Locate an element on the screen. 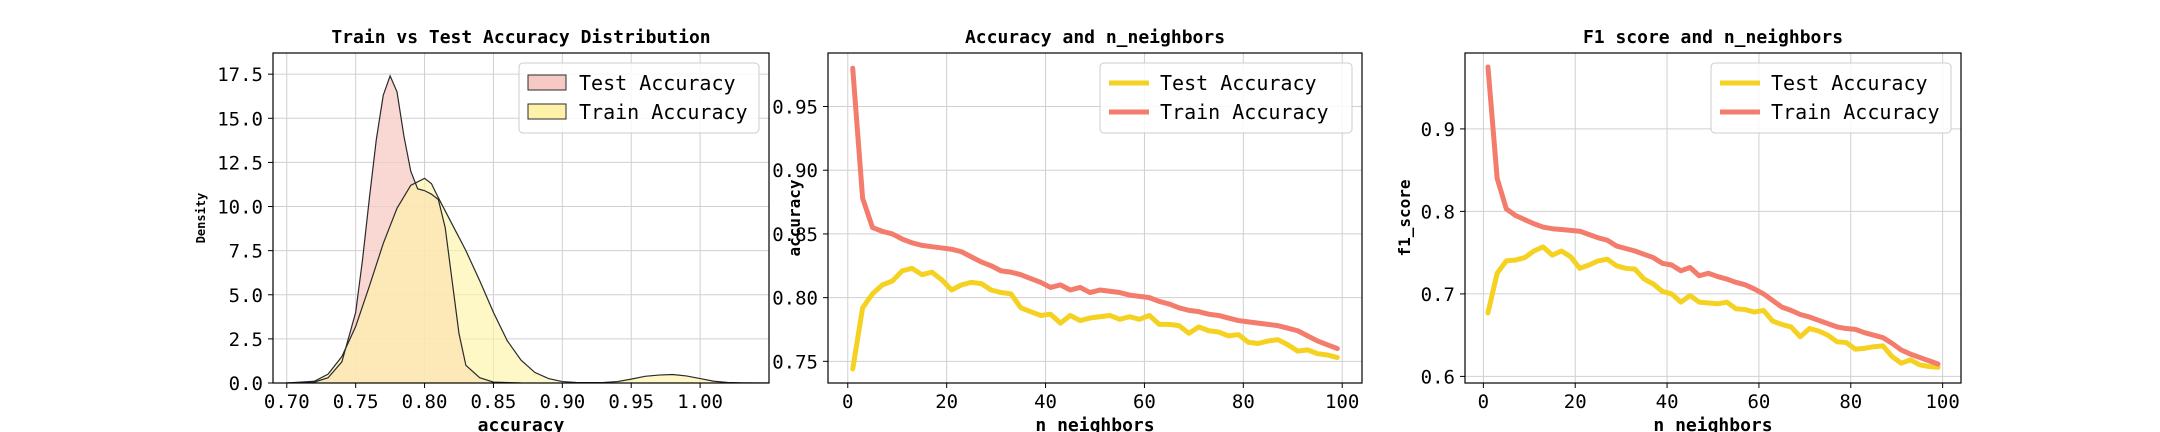  chart-title: Train vs Test Accuracy Distribution is located at coordinates (520, 37).